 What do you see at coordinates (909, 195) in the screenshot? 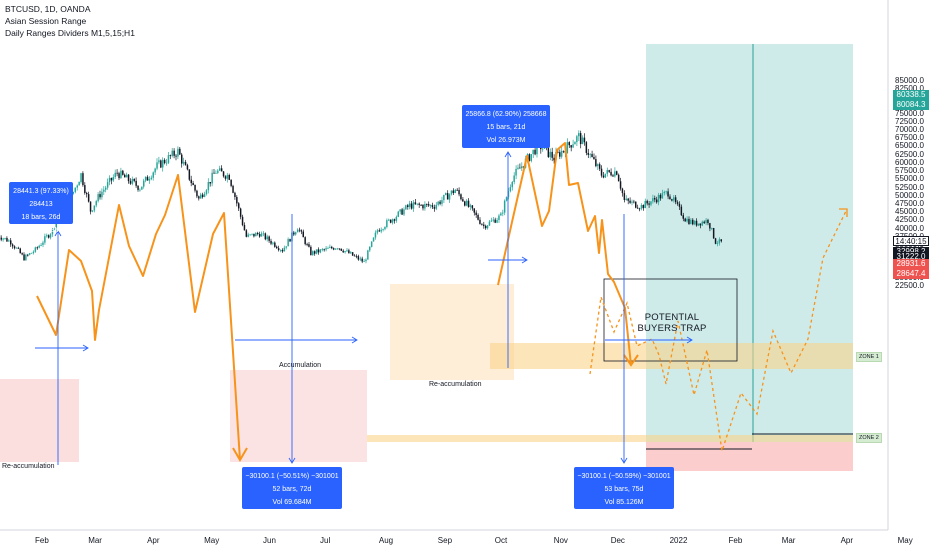
I see `price-tick-label: 50000.0` at bounding box center [909, 195].